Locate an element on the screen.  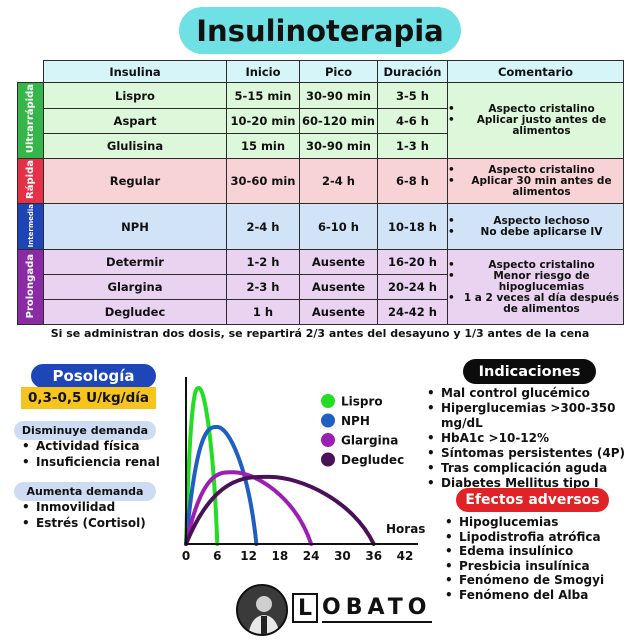
list-item: Fenómeno de Smogyi is located at coordinates (524, 580).